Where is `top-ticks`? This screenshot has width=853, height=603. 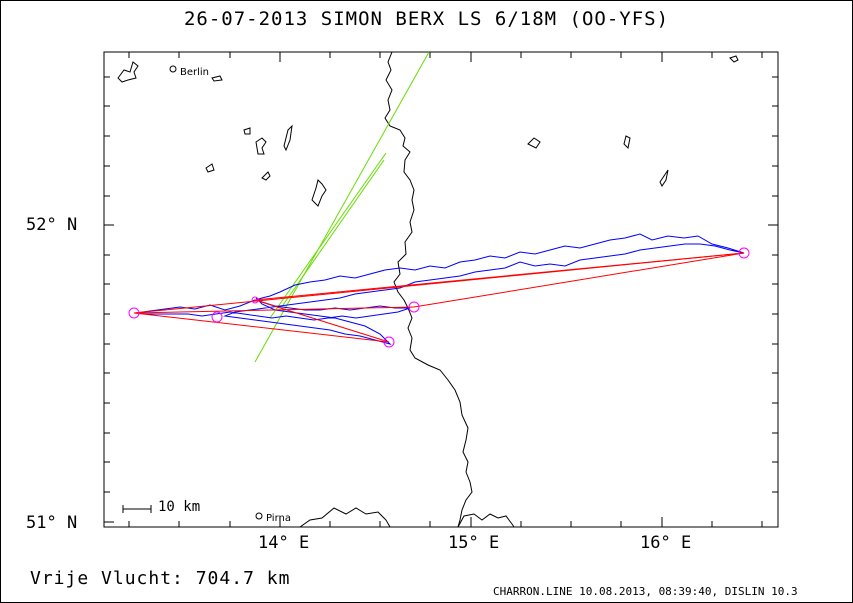 top-ticks is located at coordinates (445, 57).